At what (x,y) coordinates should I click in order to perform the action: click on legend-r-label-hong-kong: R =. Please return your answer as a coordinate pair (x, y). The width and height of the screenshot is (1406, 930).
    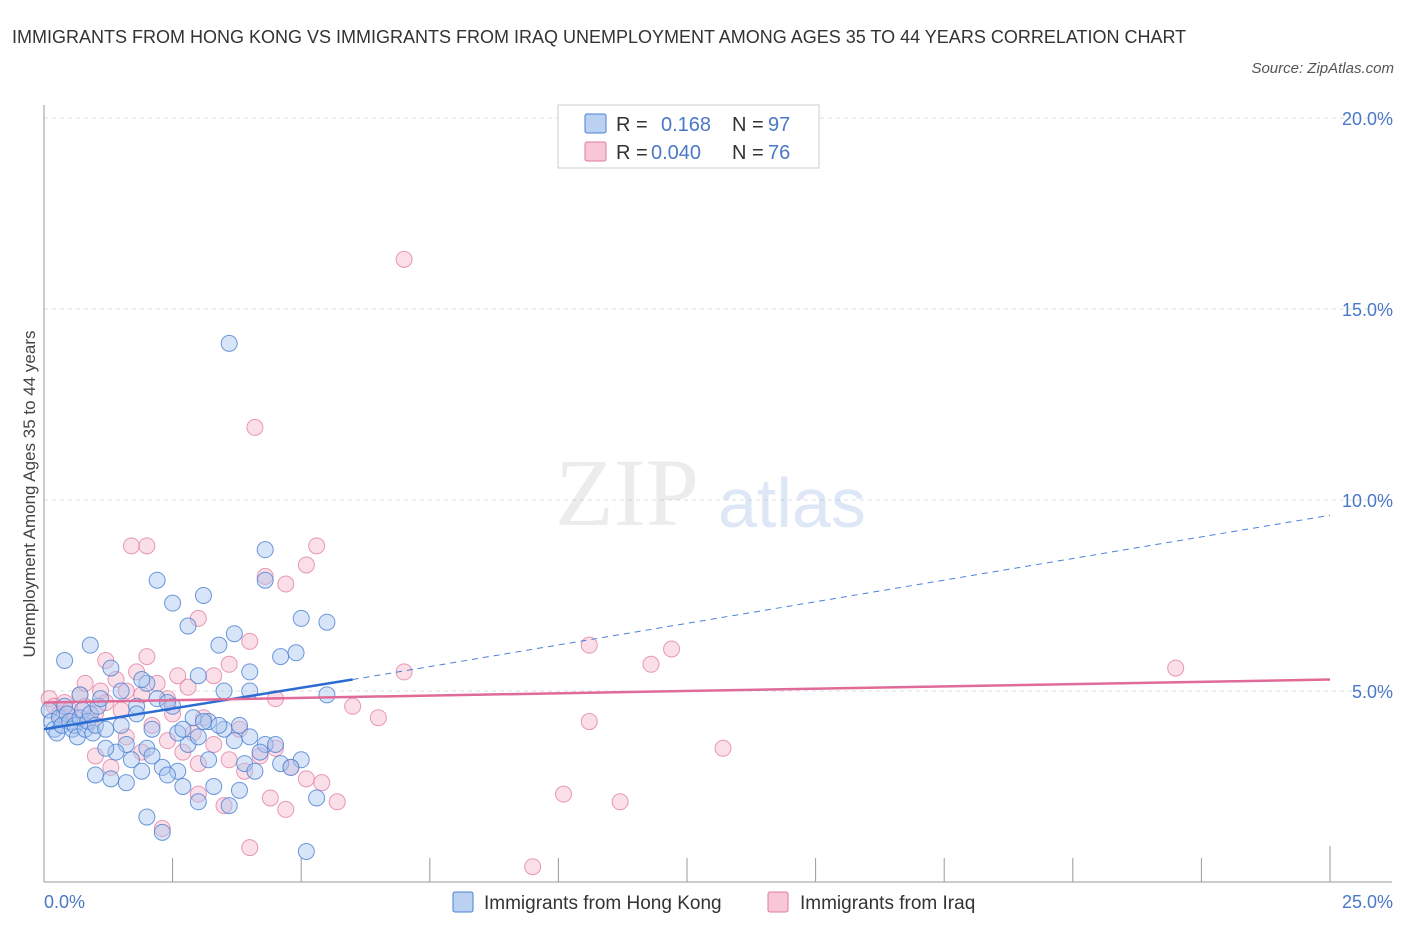
    Looking at the image, I should click on (632, 125).